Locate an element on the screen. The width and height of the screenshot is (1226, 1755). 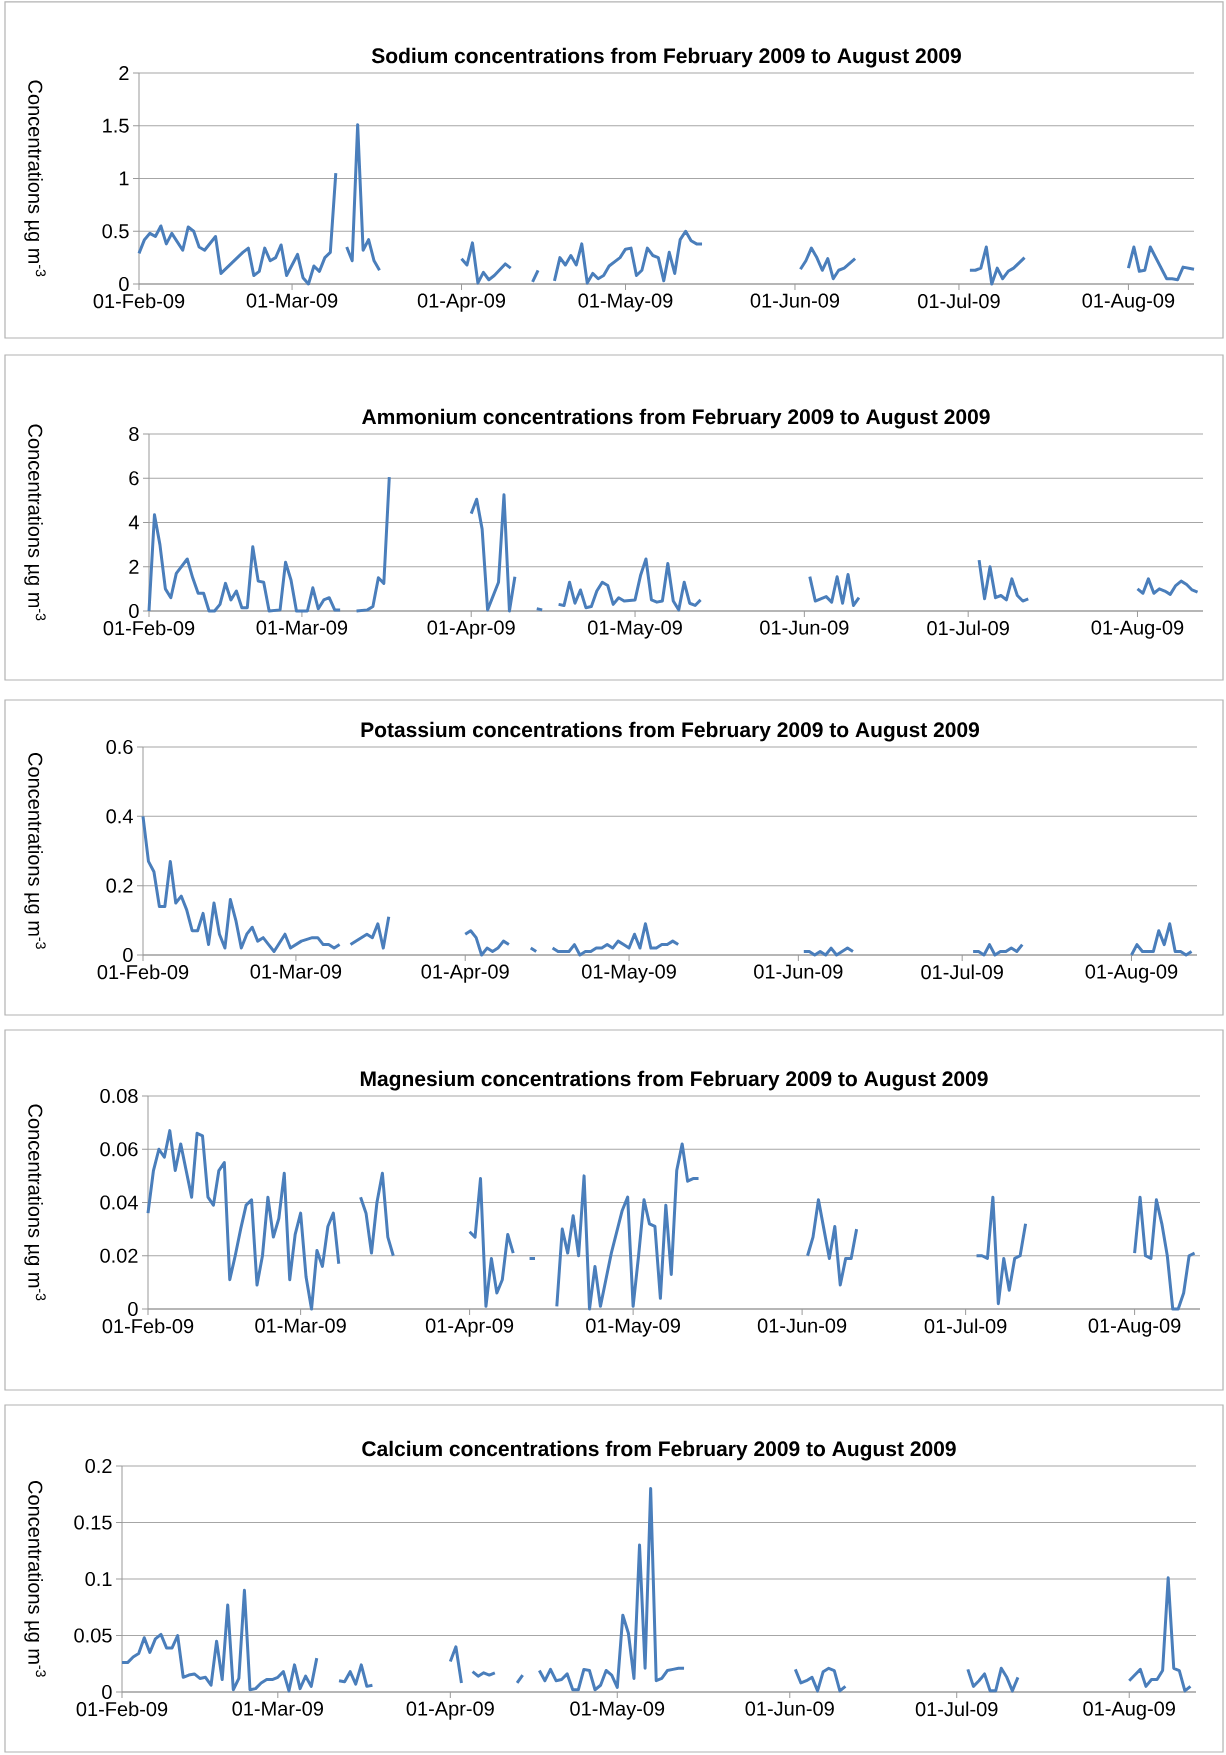
y-tick-label: 0.04 is located at coordinates (119, 1202).